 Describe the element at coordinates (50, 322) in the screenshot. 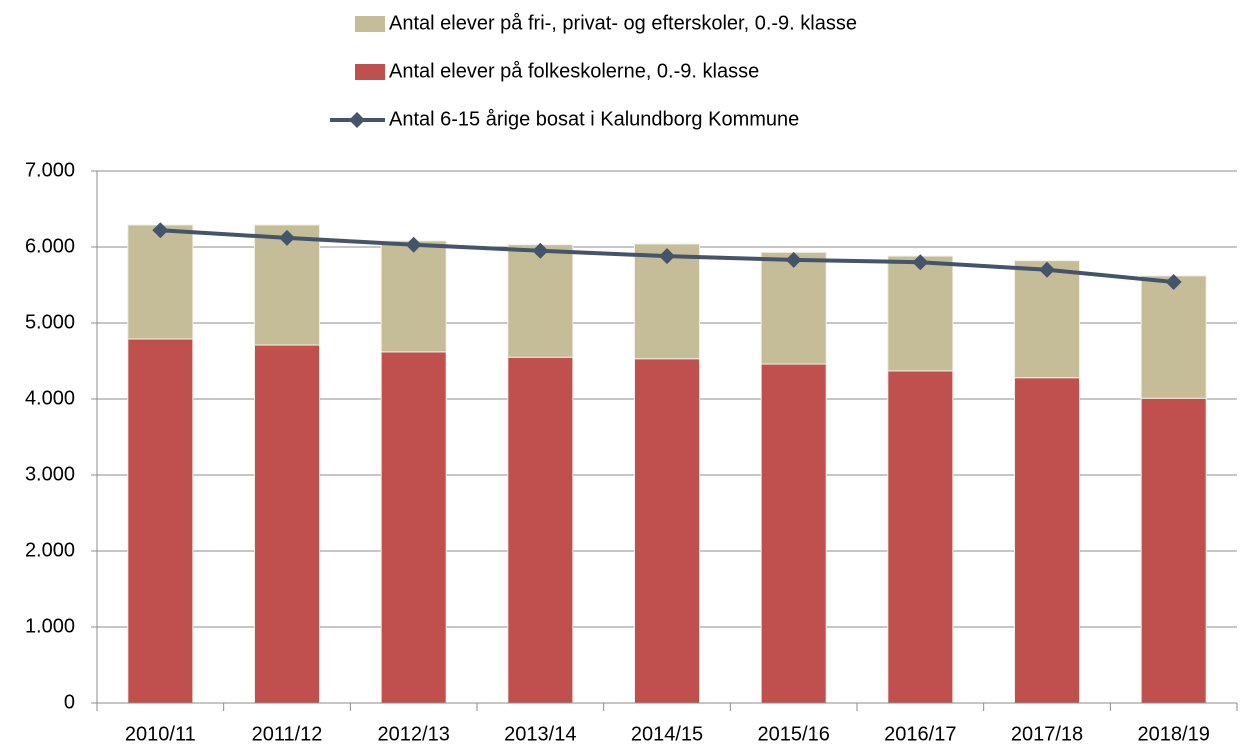

I see `y-tick-label: 5.000` at that location.